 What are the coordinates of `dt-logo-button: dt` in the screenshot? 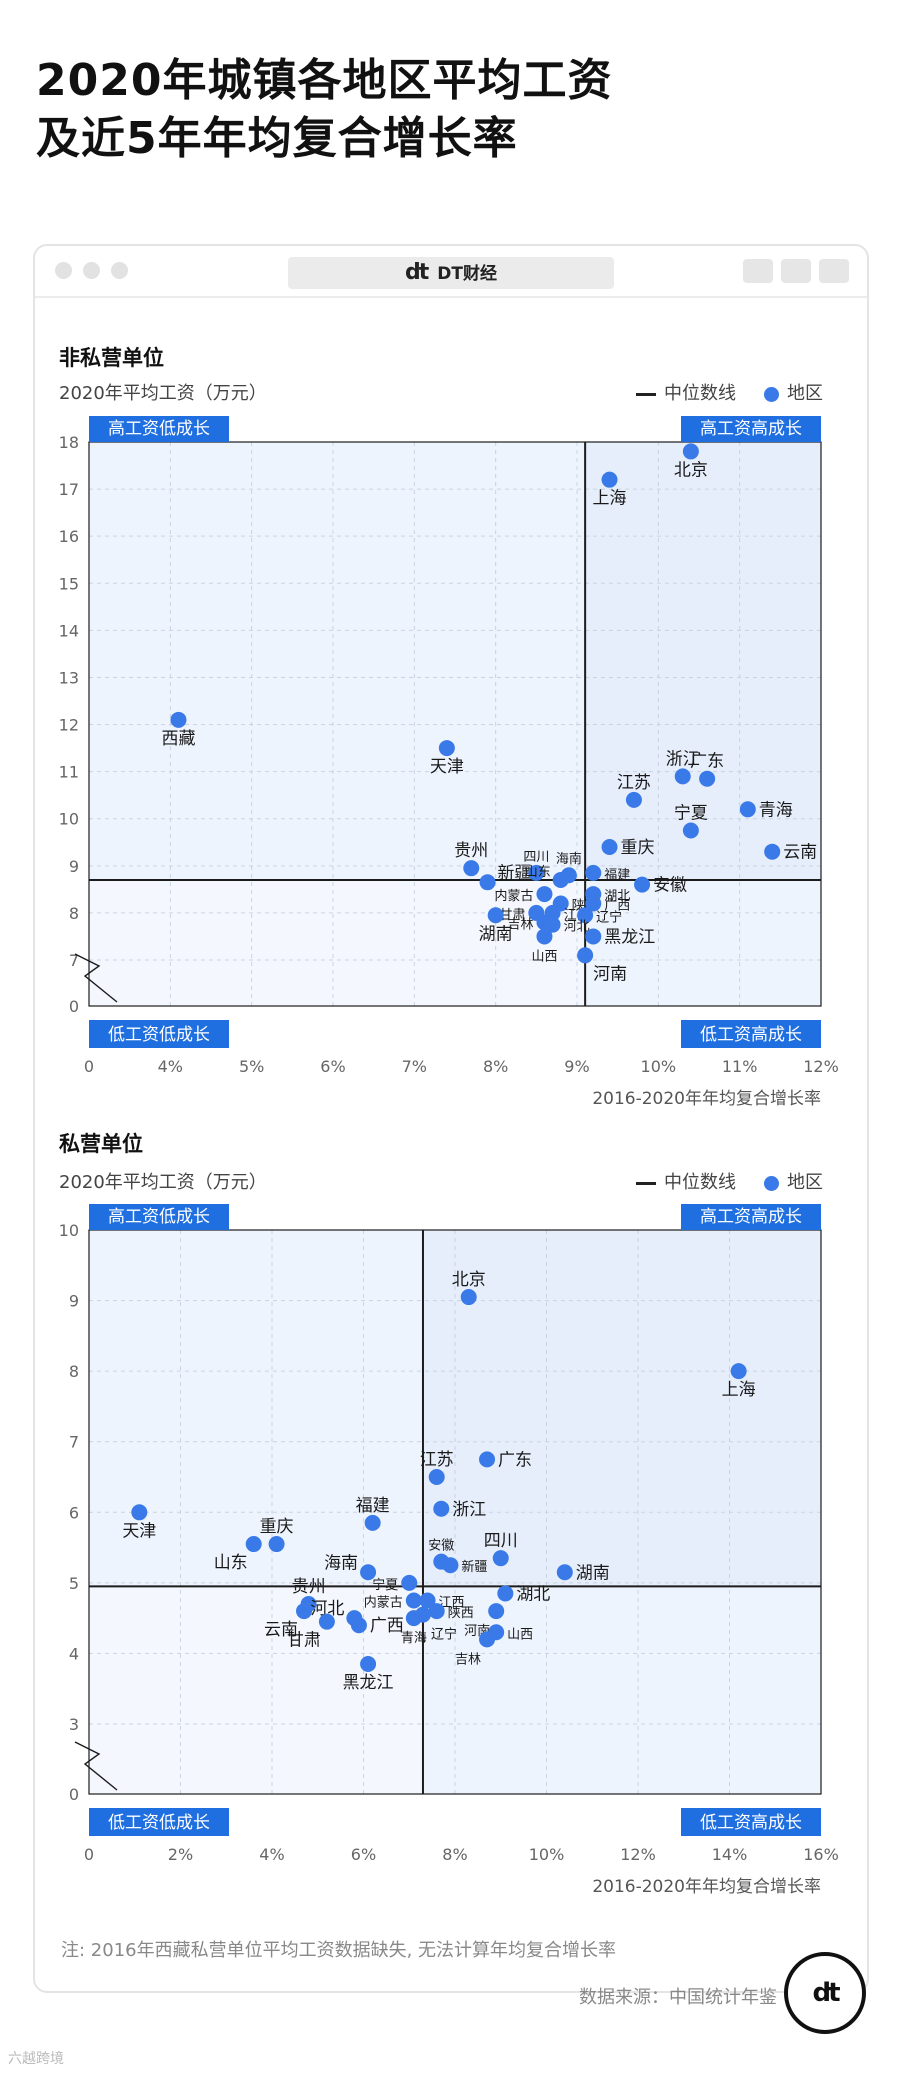 It's located at (825, 1993).